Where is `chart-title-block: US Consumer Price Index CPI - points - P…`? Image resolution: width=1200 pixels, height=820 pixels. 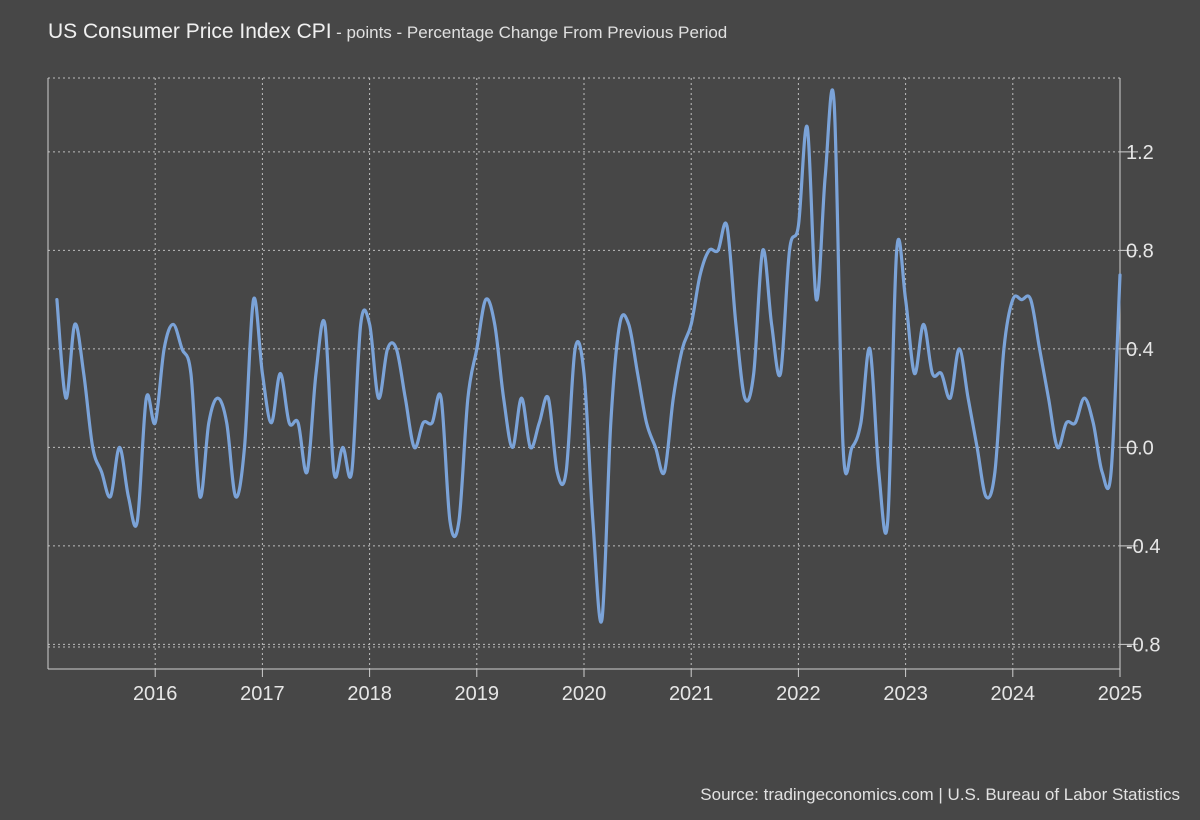 chart-title-block: US Consumer Price Index CPI - points - P… is located at coordinates (387, 32).